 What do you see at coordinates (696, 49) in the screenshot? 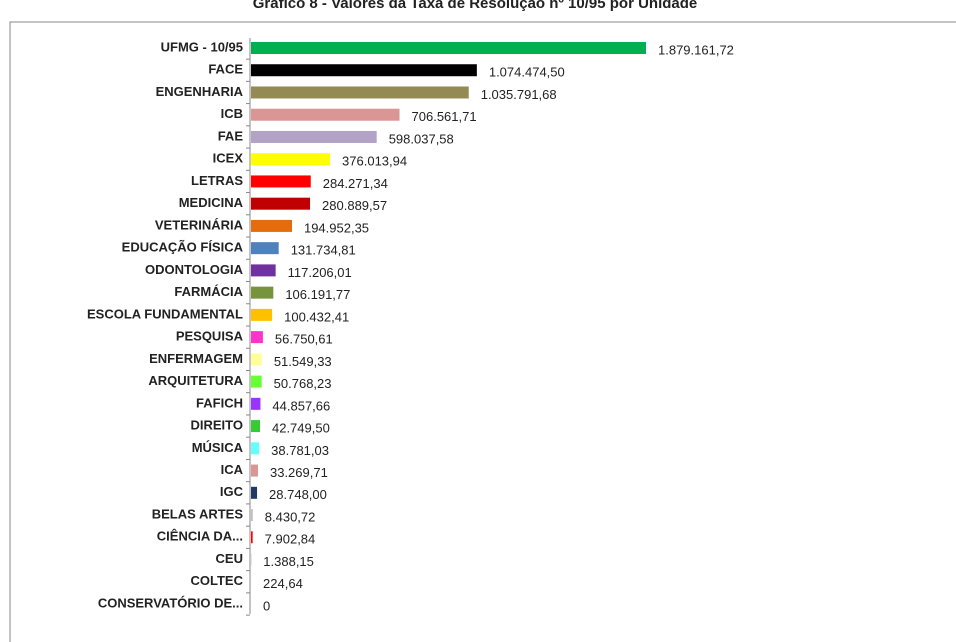
I see `value-label: 1.879.161,72` at bounding box center [696, 49].